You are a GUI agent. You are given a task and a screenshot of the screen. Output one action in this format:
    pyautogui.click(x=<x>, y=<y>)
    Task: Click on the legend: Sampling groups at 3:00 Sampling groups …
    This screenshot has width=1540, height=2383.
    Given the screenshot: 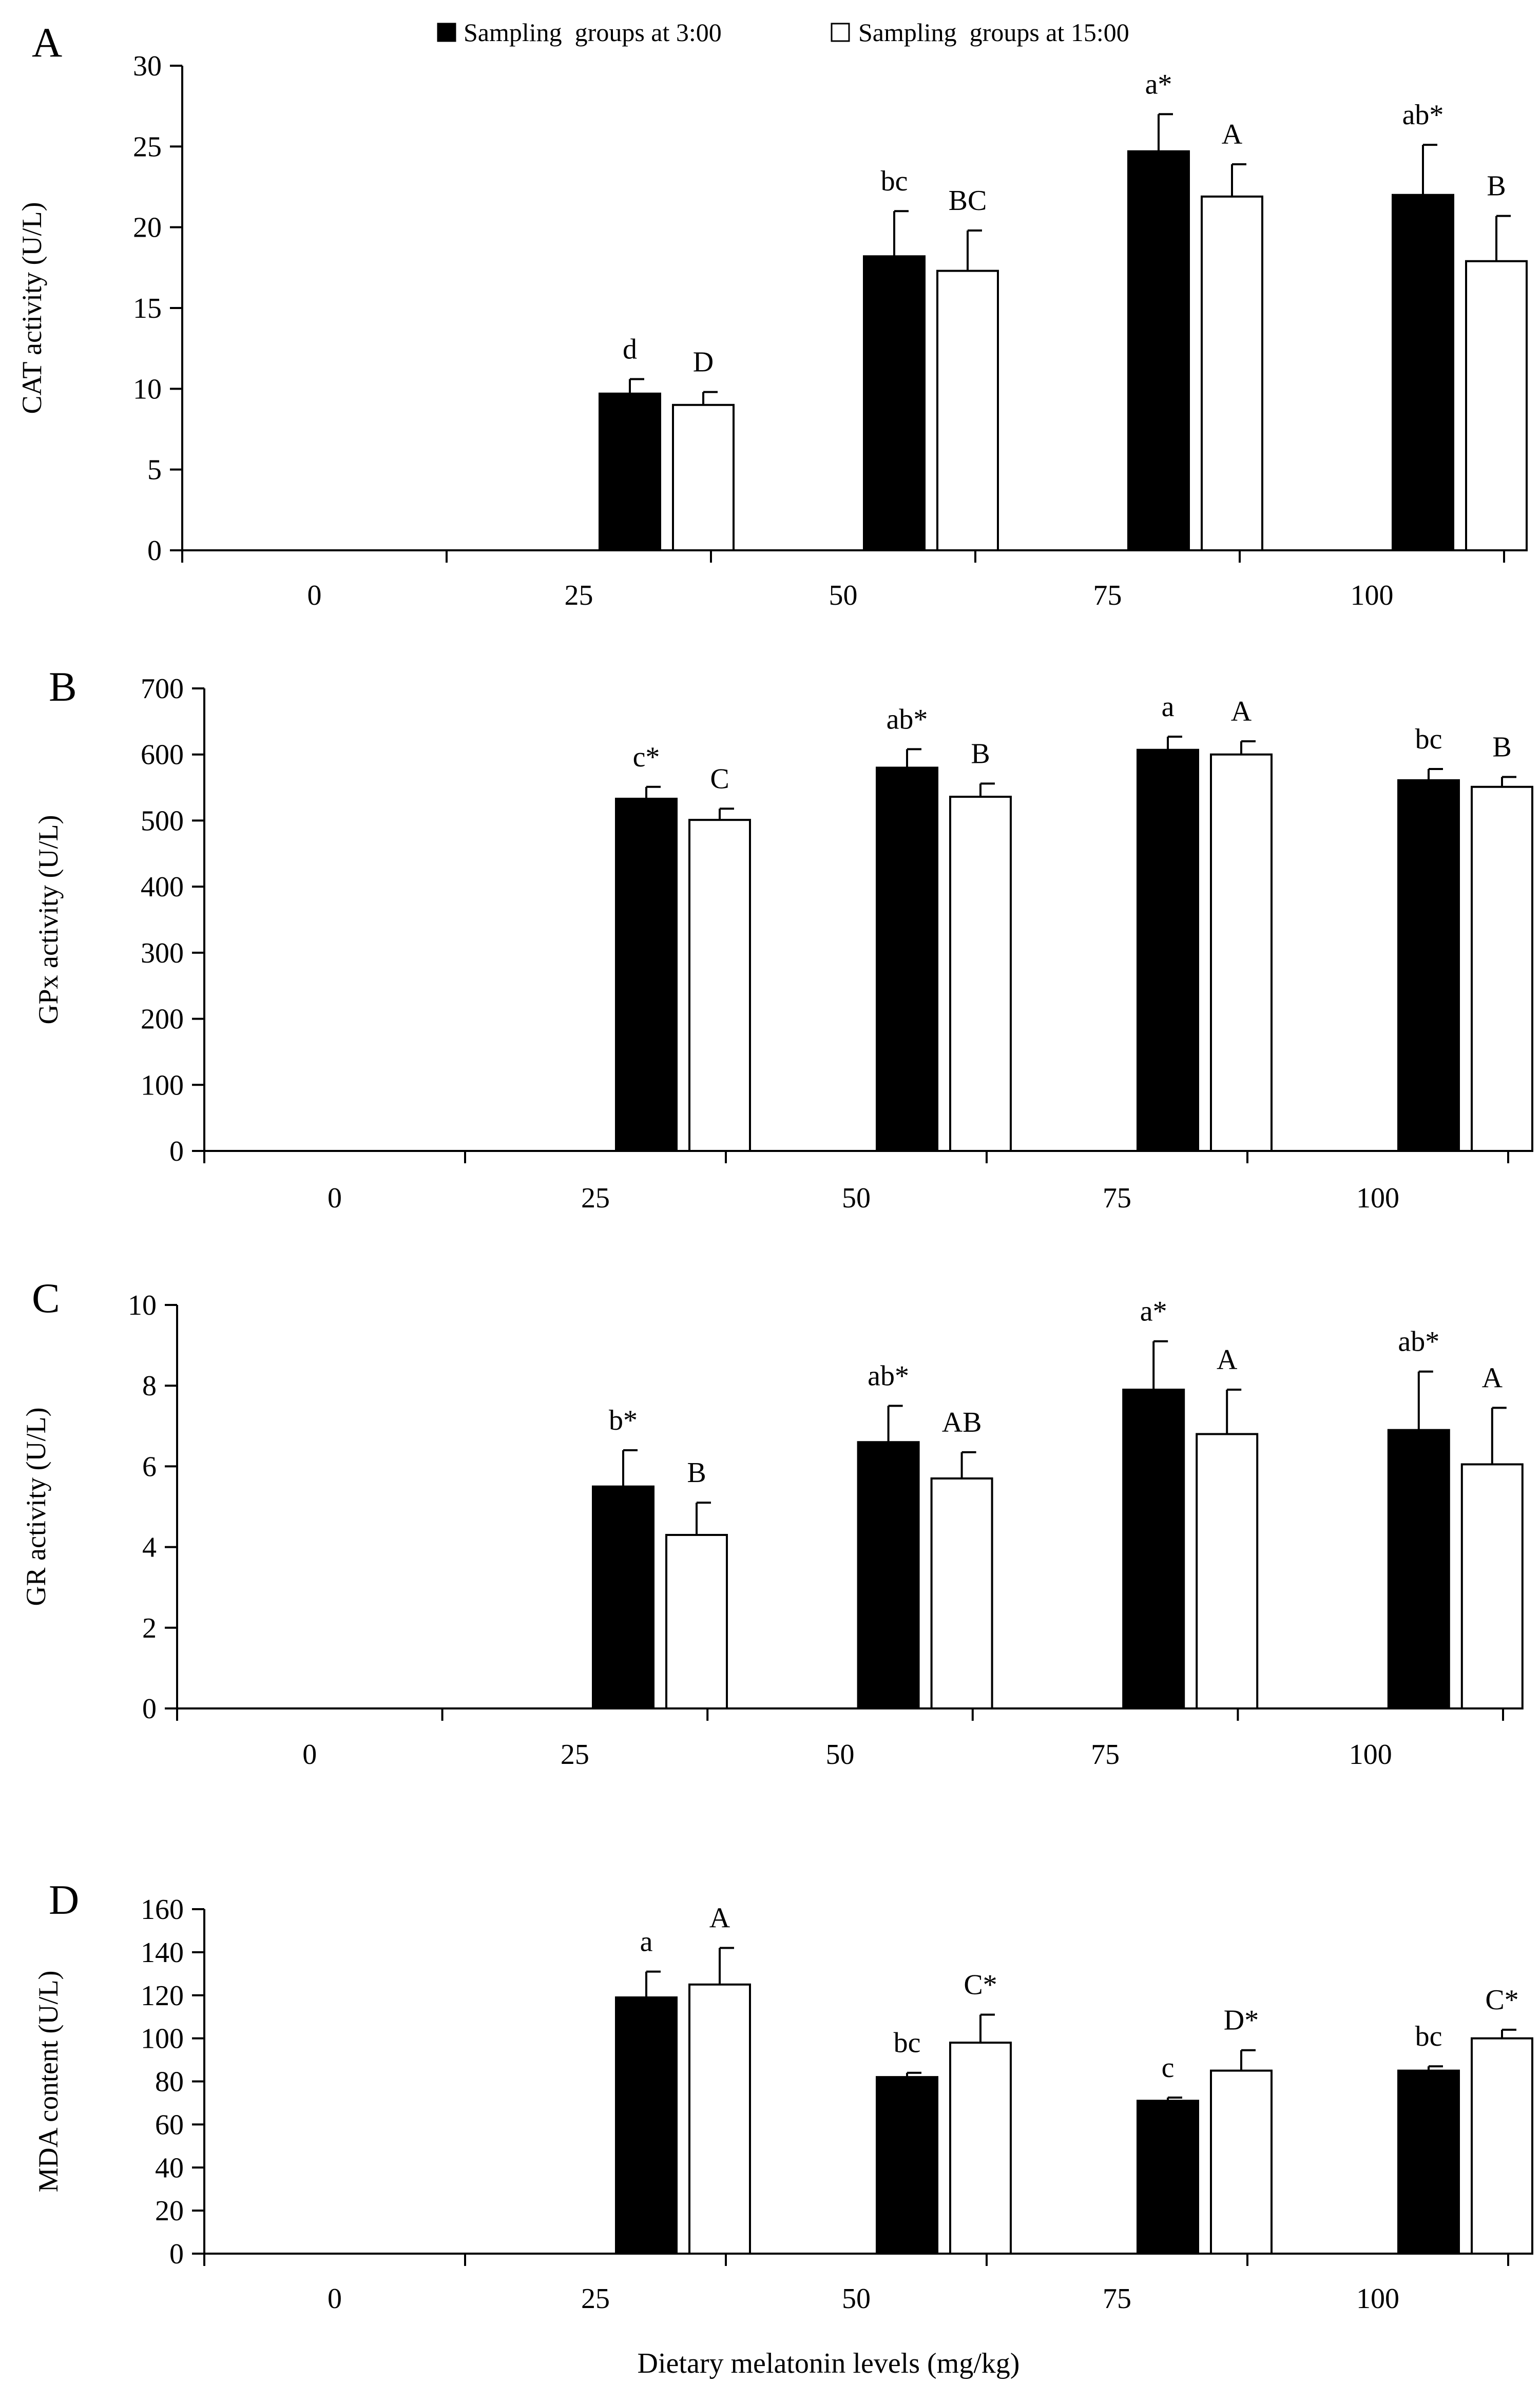 What is the action you would take?
    pyautogui.click(x=783, y=32)
    